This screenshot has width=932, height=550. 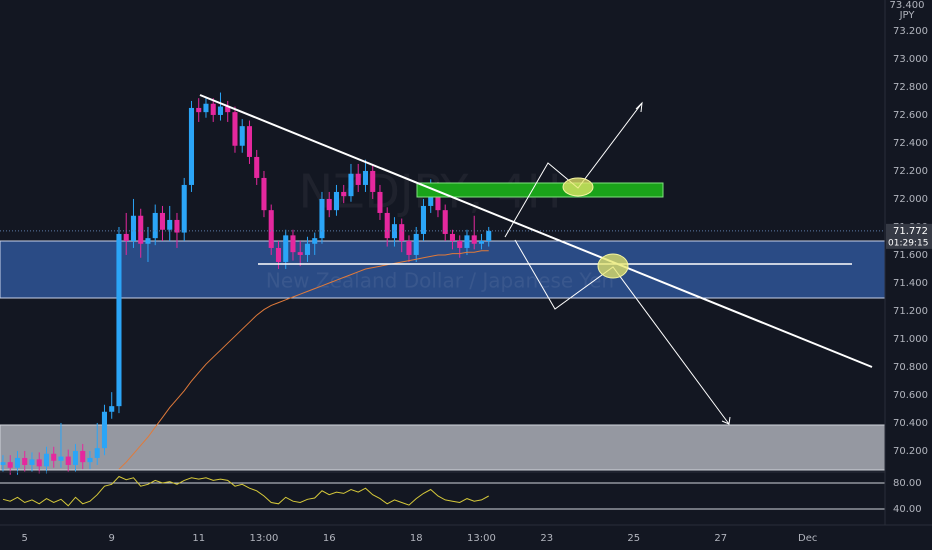 I want to click on y-tick-label: 70.200, so click(x=910, y=451).